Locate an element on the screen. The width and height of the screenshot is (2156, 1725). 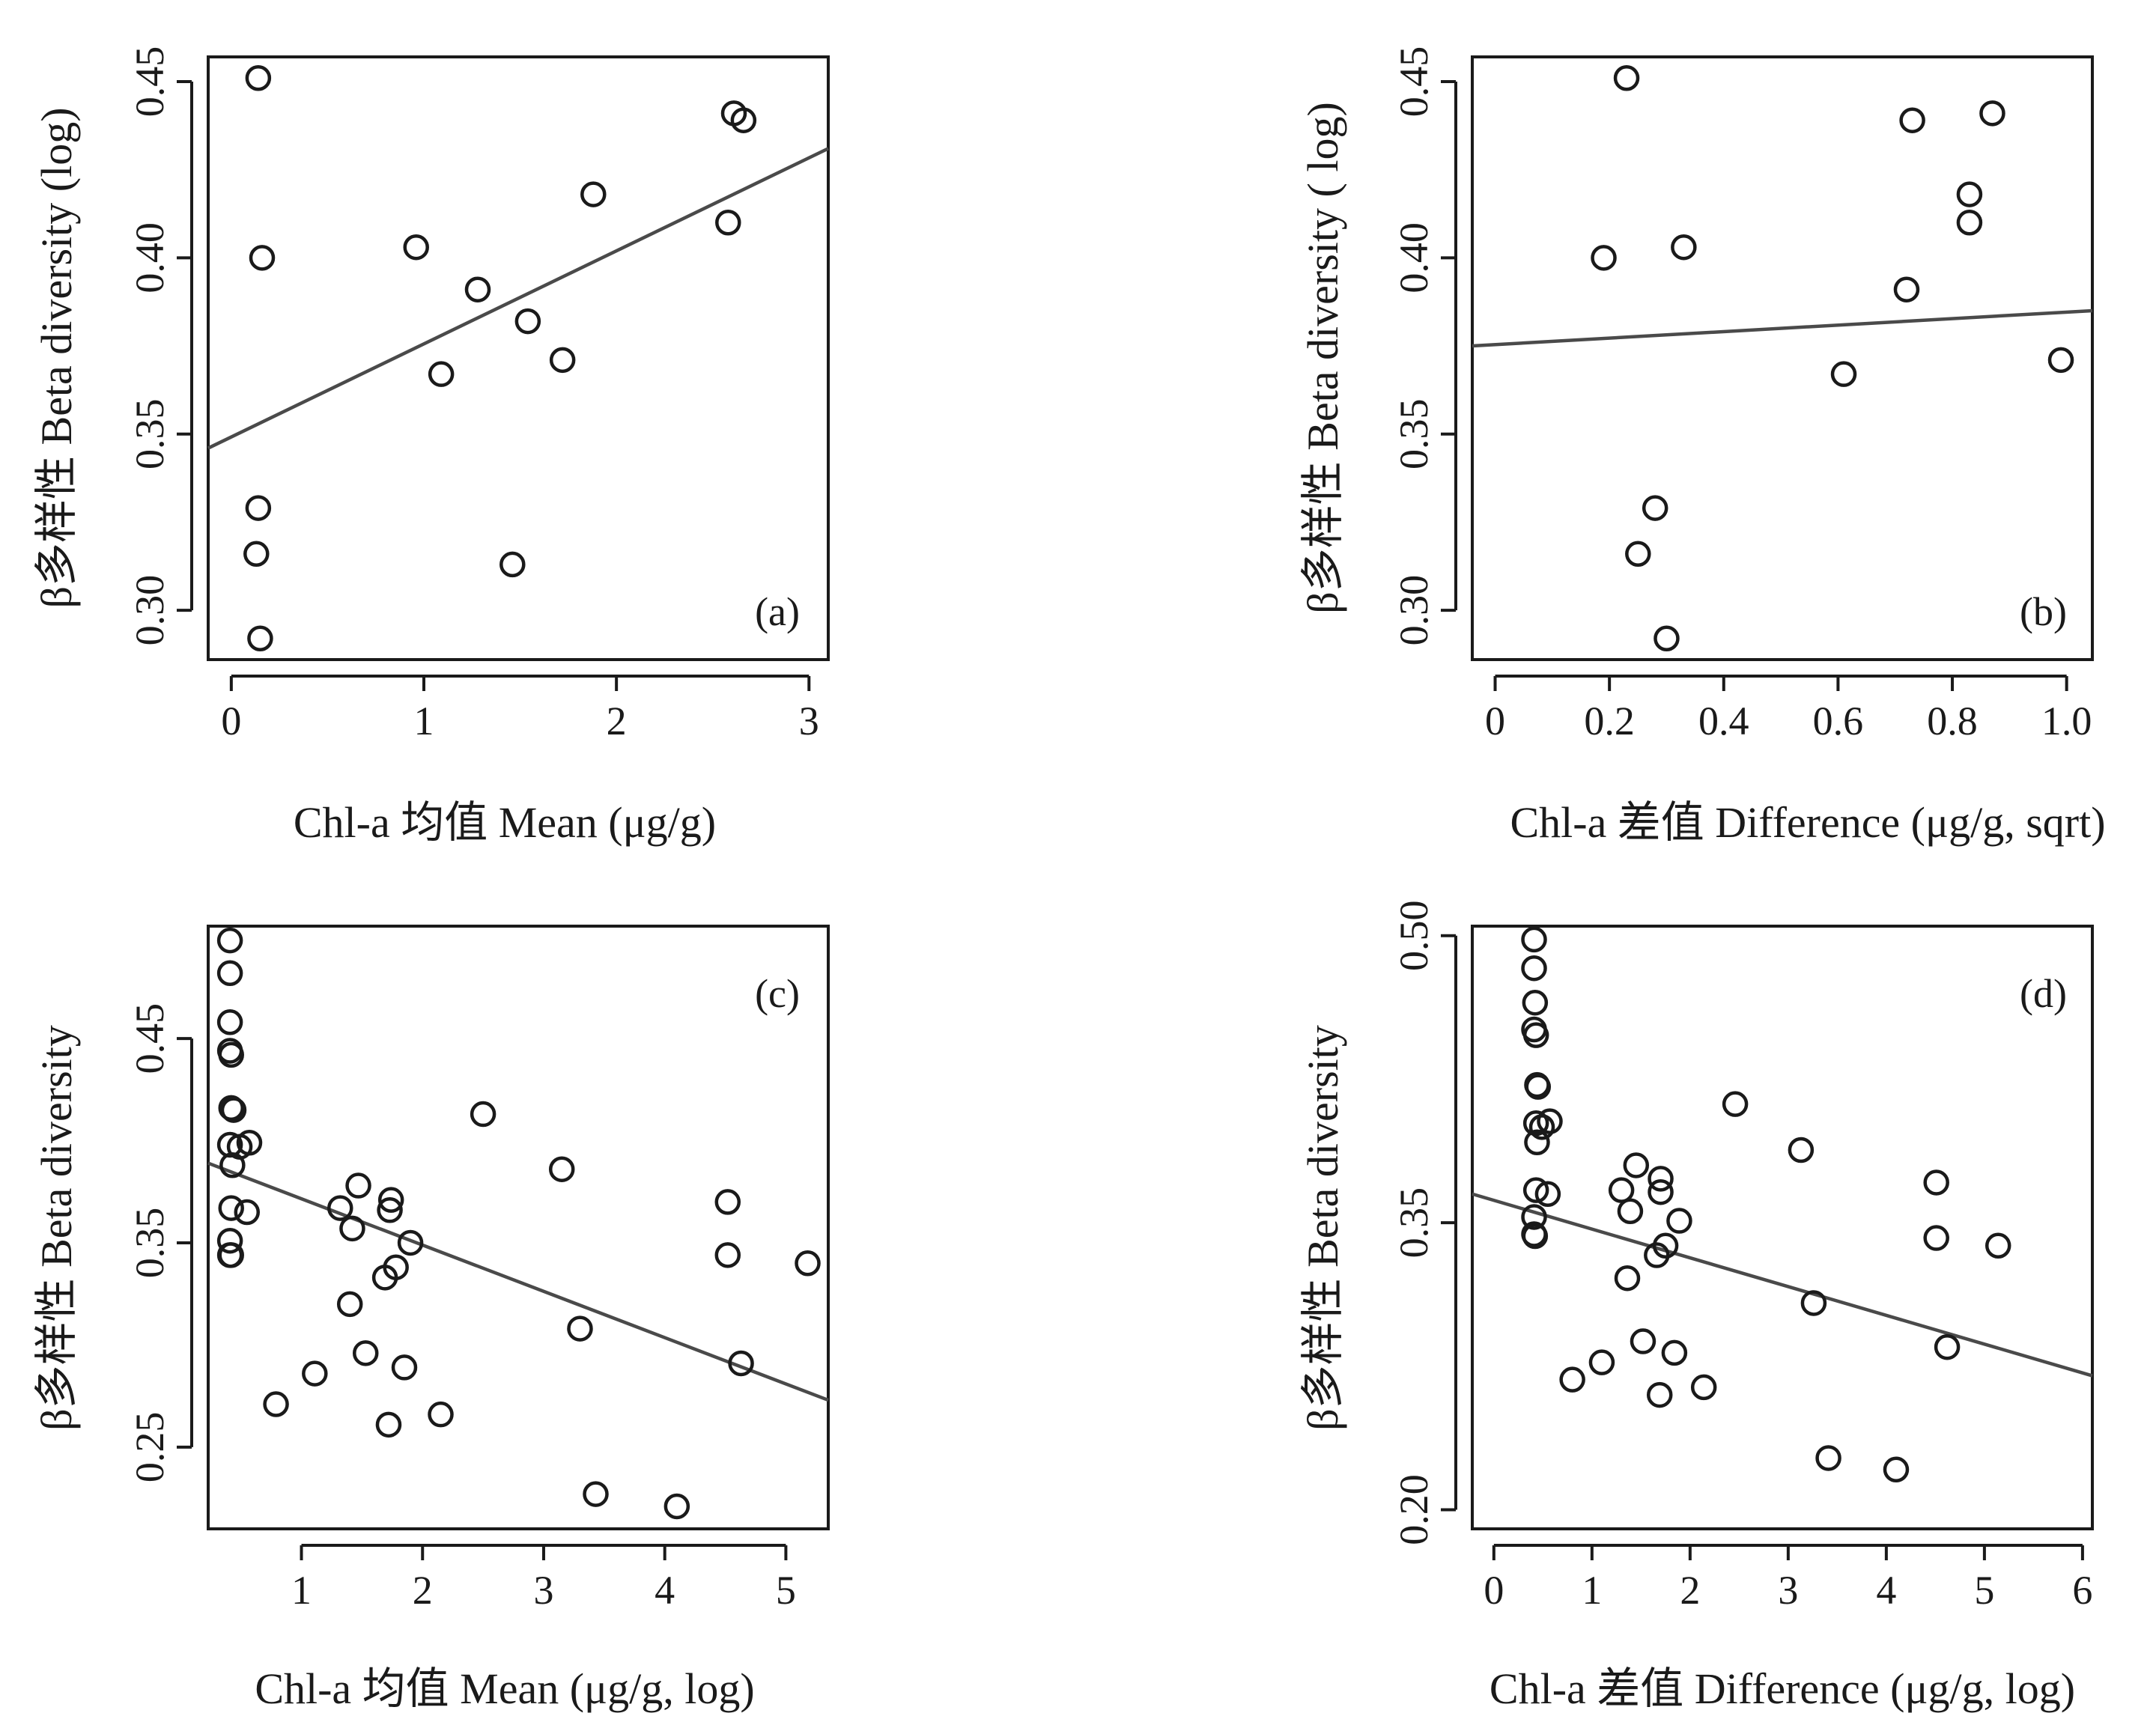
panel-d-frame is located at coordinates (1782, 1227).